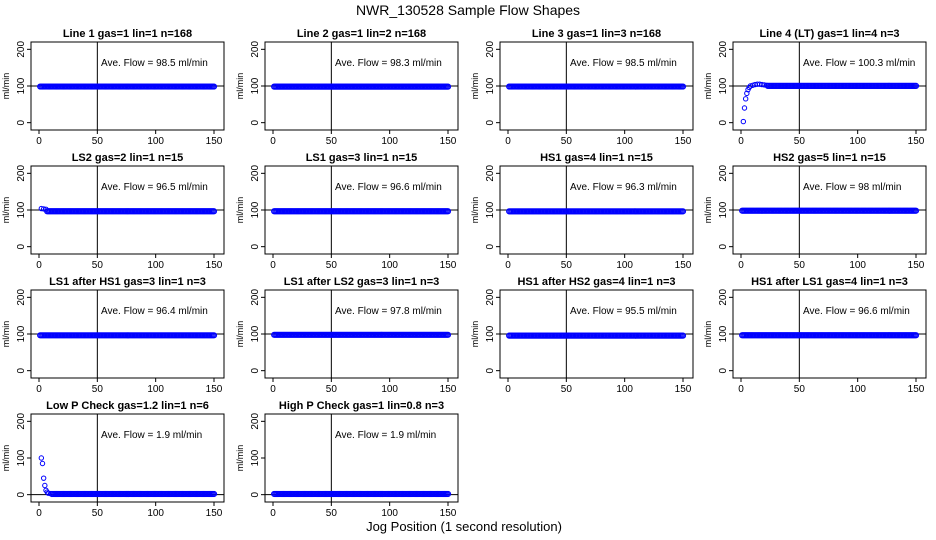 The width and height of the screenshot is (936, 540). I want to click on panel-title: Line 1 gas=1 lin=1 n=168, so click(127, 34).